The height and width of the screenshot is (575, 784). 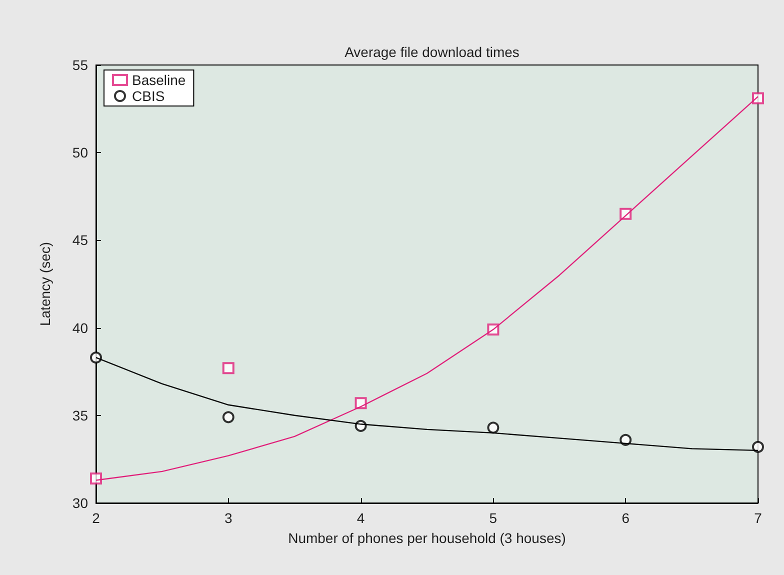 What do you see at coordinates (626, 518) in the screenshot?
I see `x-tick-label: 6` at bounding box center [626, 518].